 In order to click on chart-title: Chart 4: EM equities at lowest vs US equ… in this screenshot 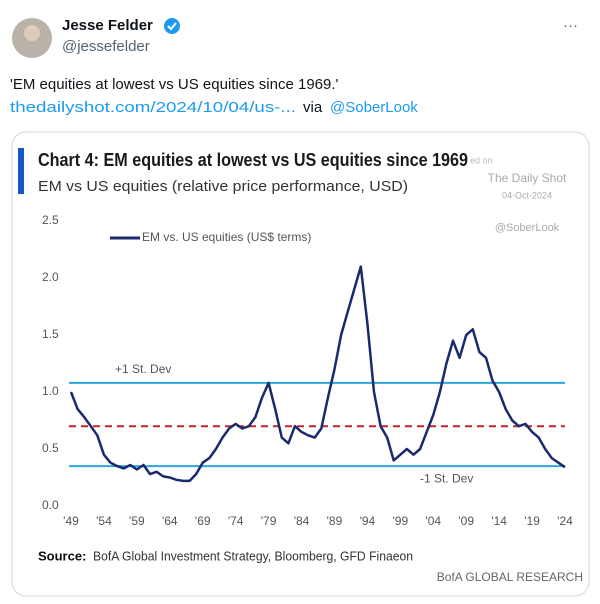, I will do `click(253, 160)`.